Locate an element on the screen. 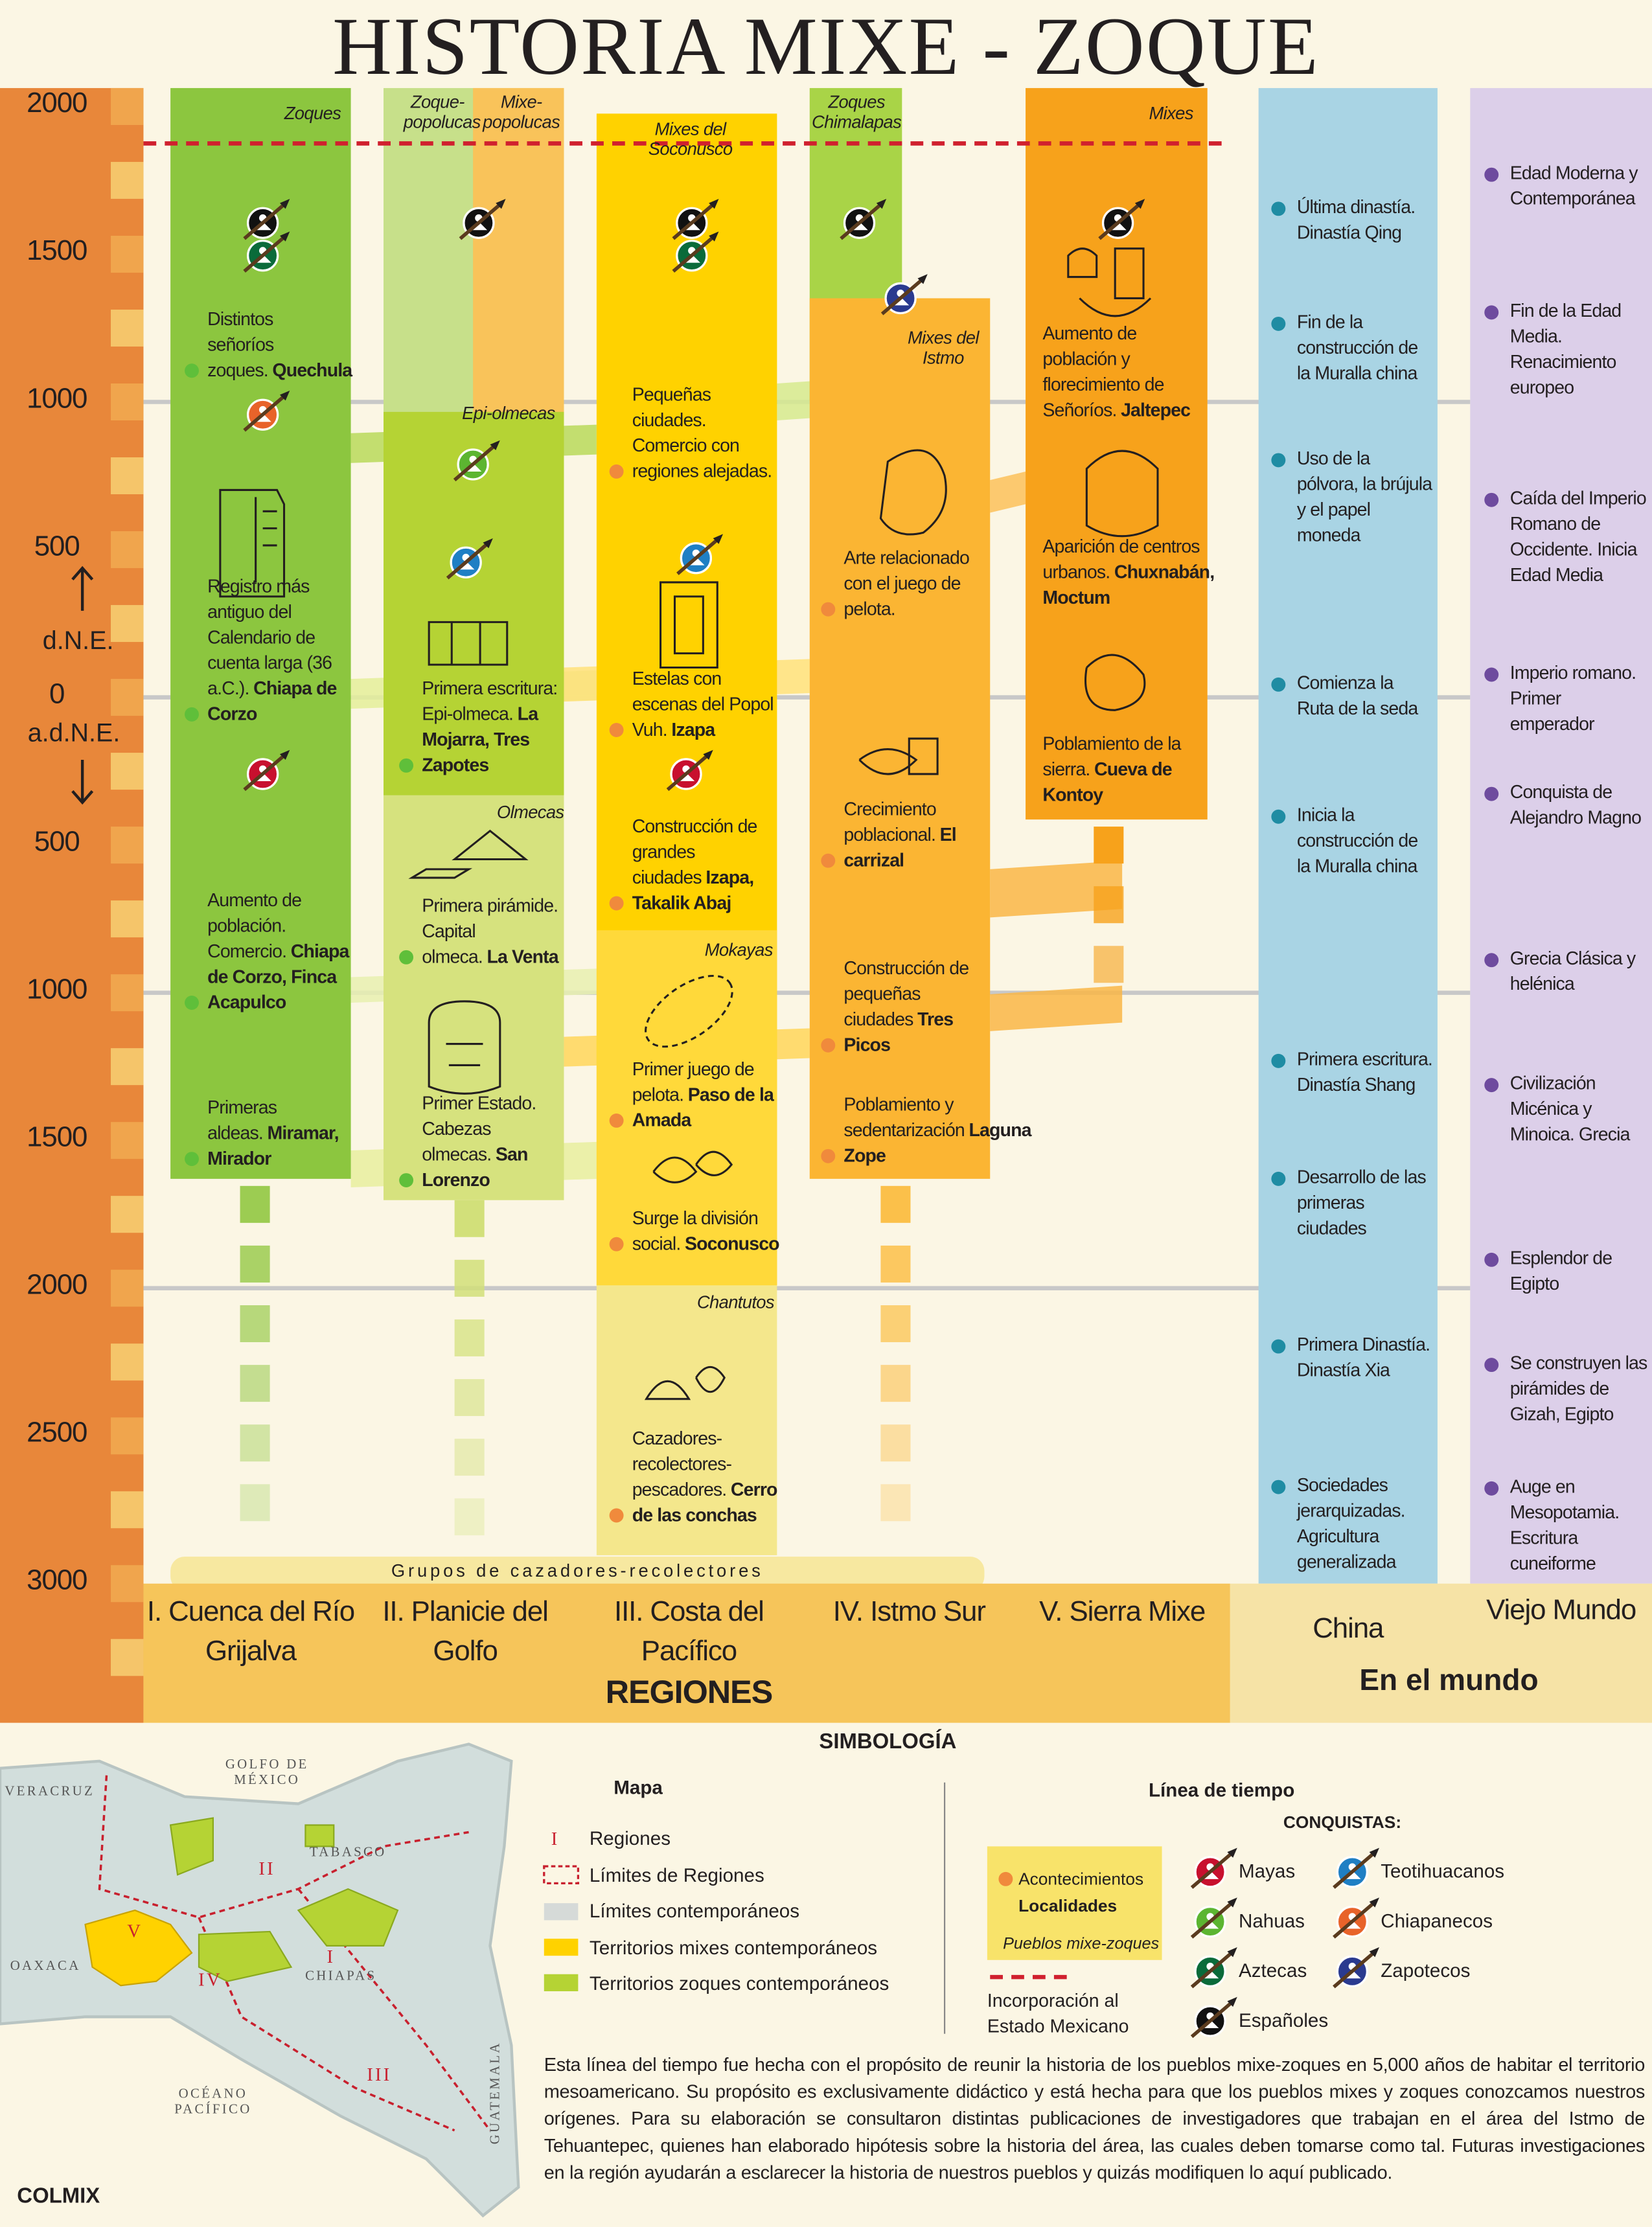 The width and height of the screenshot is (1652, 2227). event: Arte relacionado con el juego de pelota. is located at coordinates (903, 583).